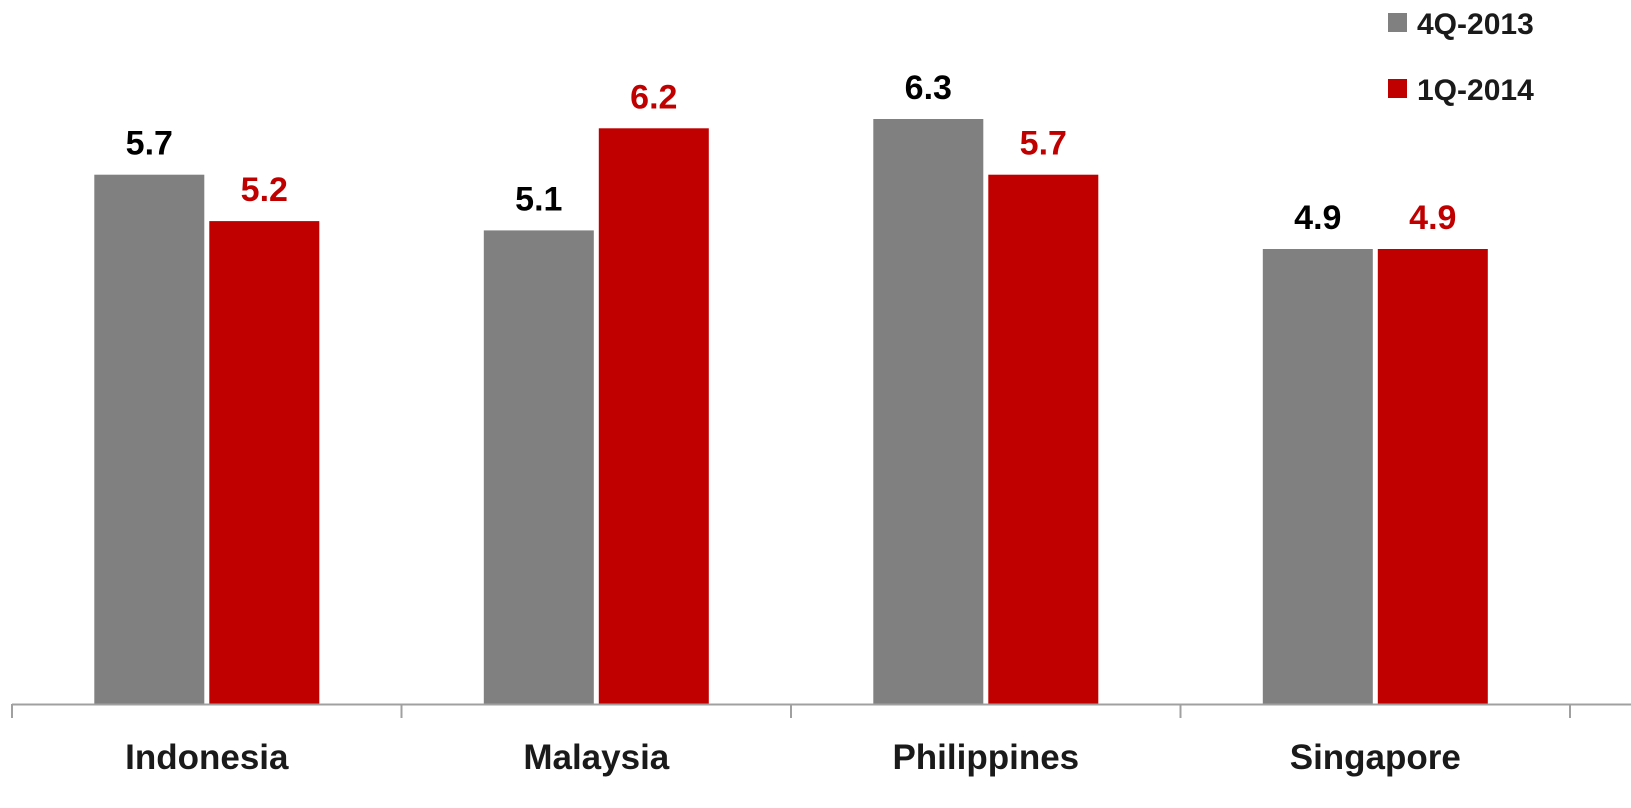 The height and width of the screenshot is (808, 1631). I want to click on category-labels-layer: Indonesia Malaysia Philippines Singapore, so click(793, 757).